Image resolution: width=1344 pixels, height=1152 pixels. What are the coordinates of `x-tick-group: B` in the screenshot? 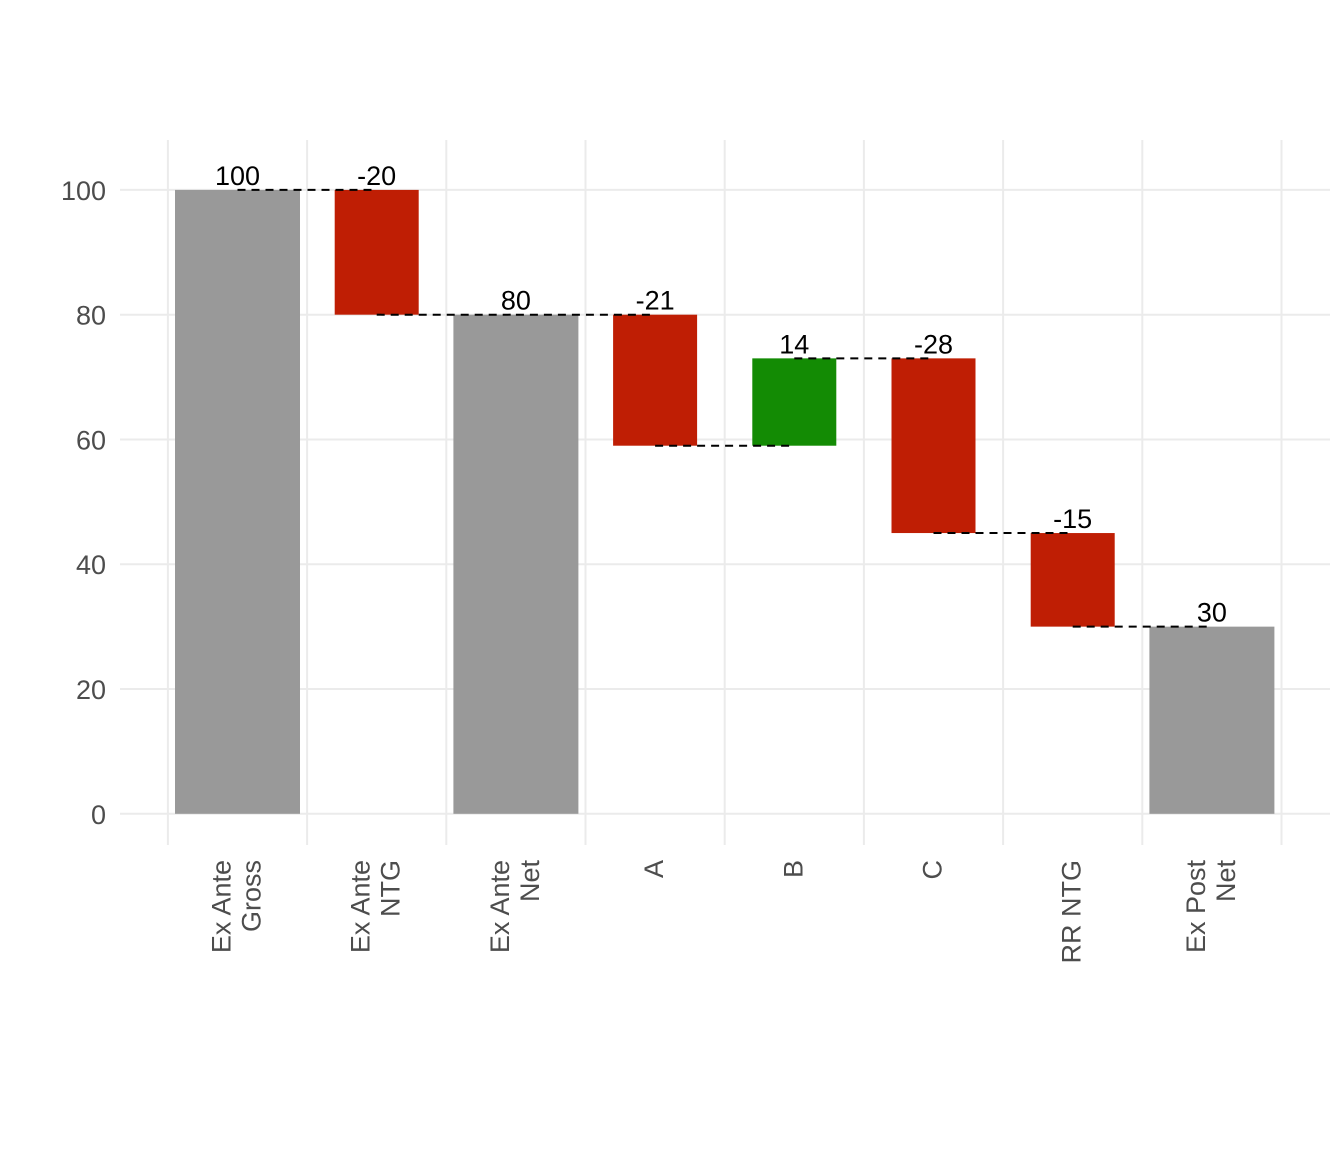 It's located at (793, 869).